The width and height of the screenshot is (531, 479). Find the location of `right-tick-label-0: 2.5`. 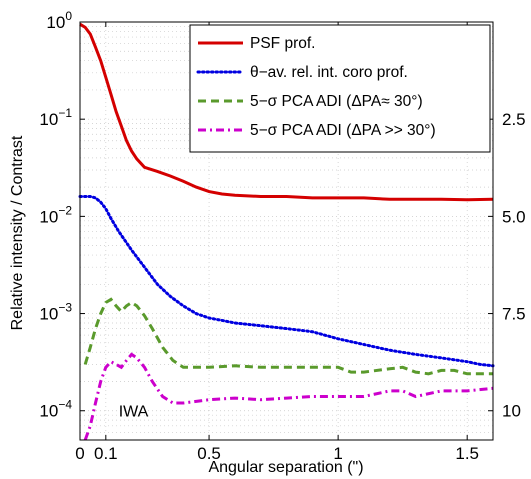

right-tick-label-0: 2.5 is located at coordinates (514, 119).